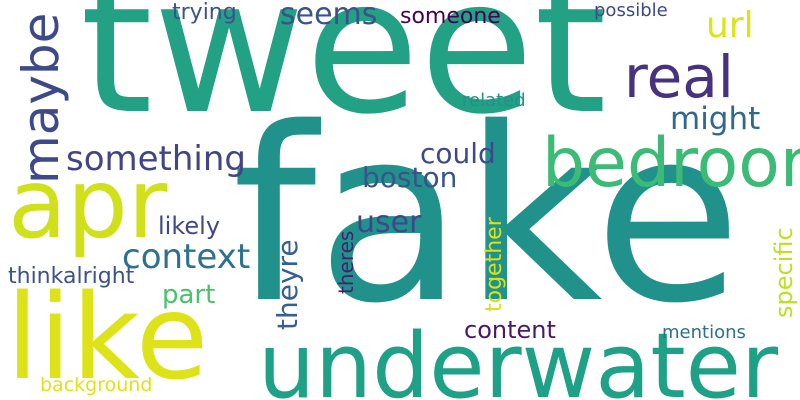 This screenshot has width=800, height=400. Describe the element at coordinates (784, 272) in the screenshot. I see `word-specific: specific` at that location.